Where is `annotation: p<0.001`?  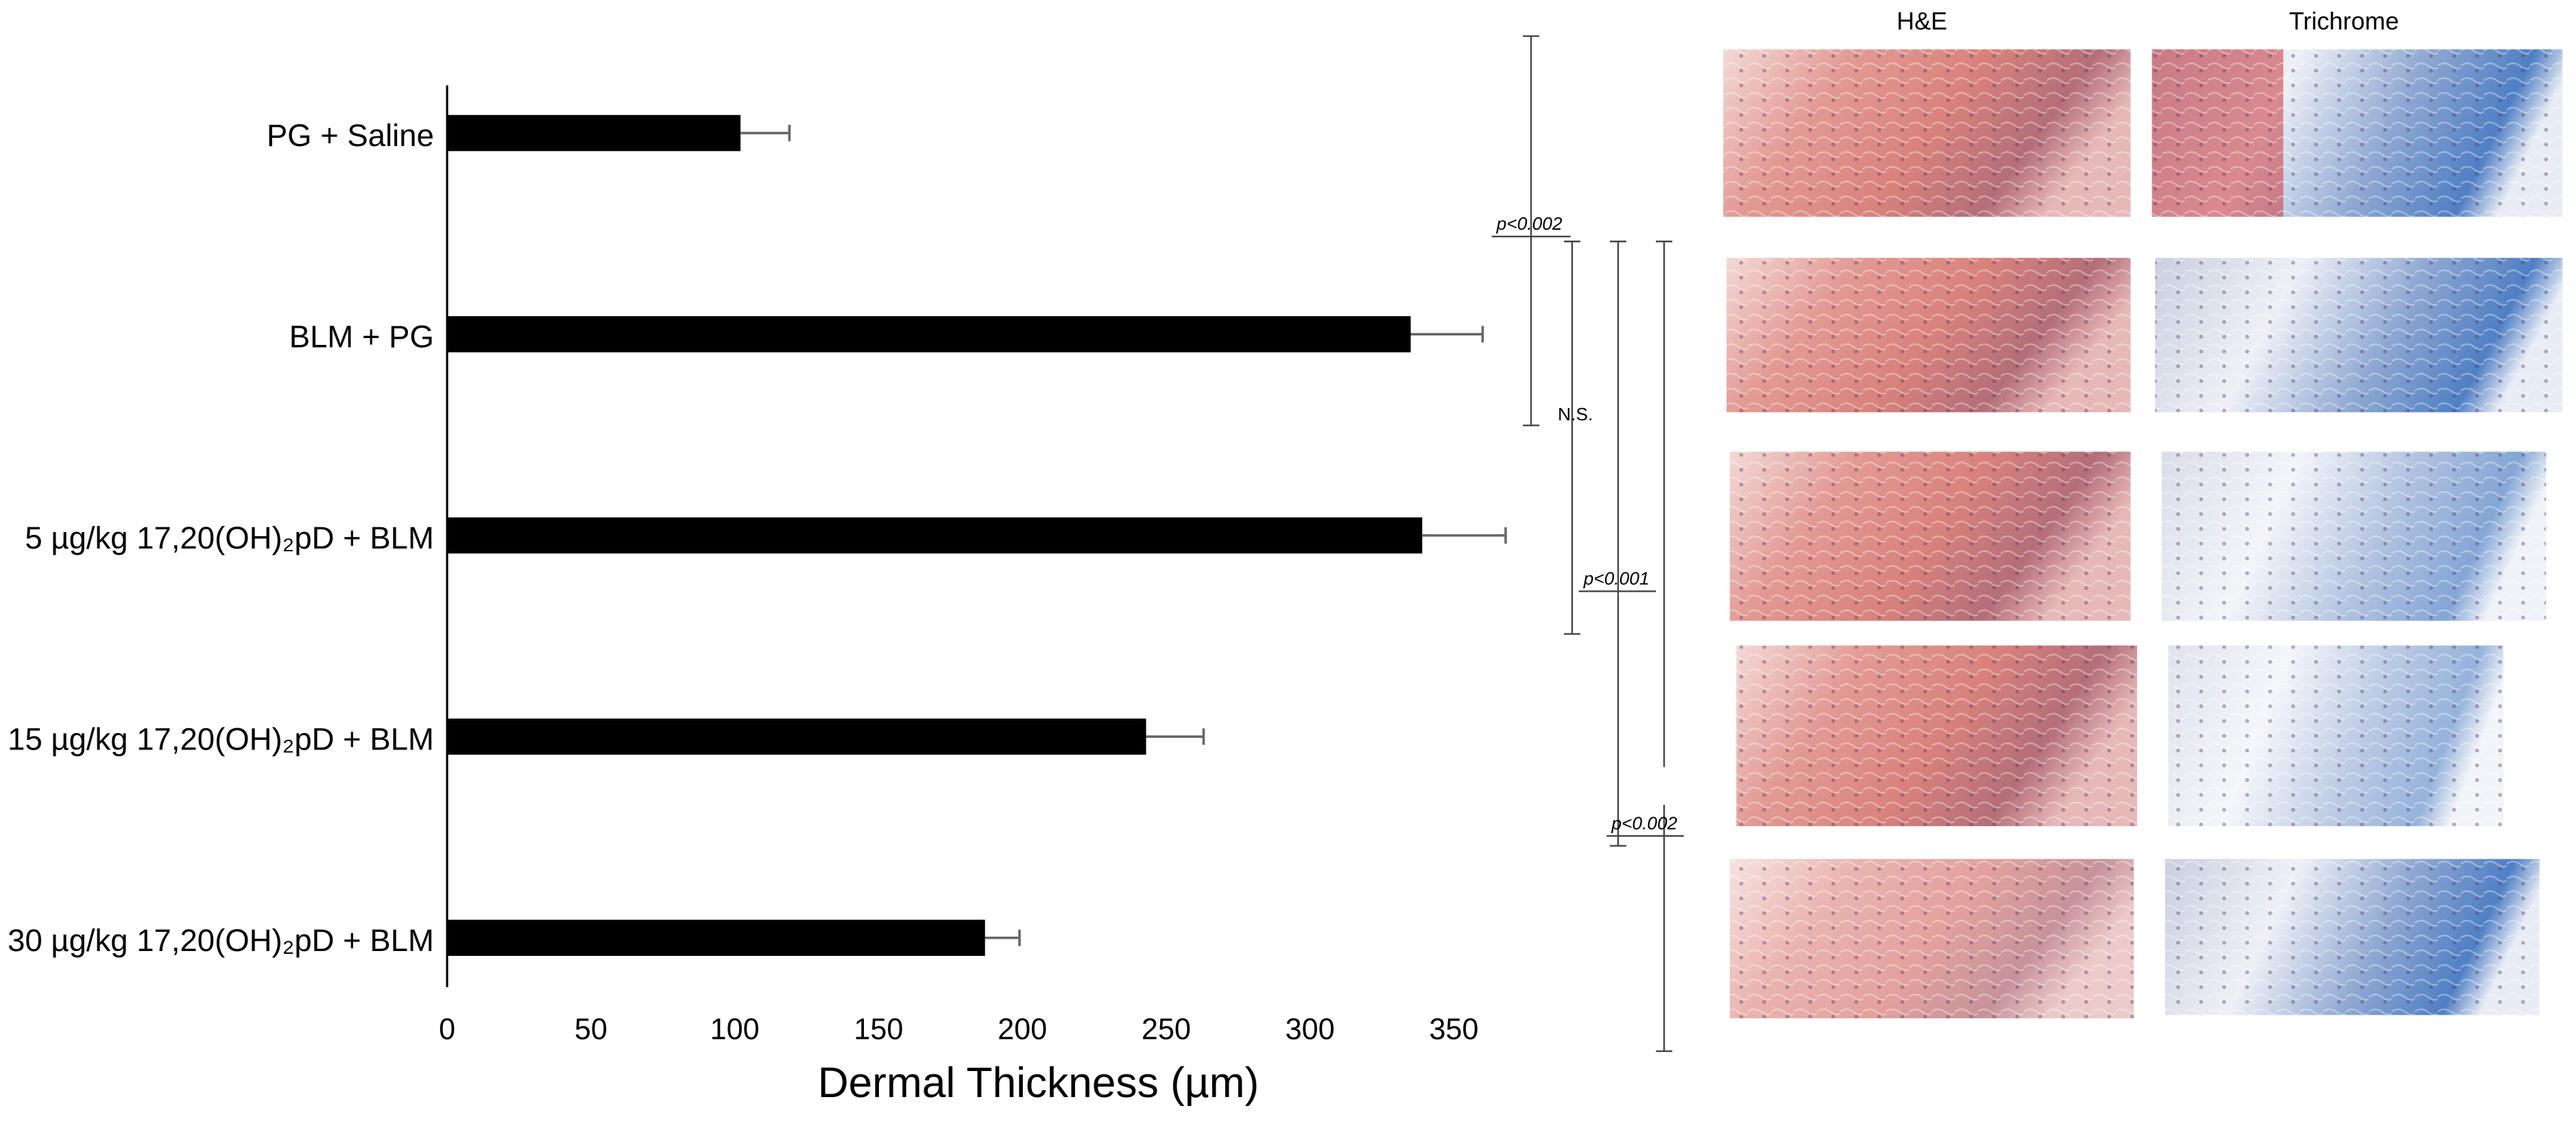 annotation: p<0.001 is located at coordinates (1616, 578).